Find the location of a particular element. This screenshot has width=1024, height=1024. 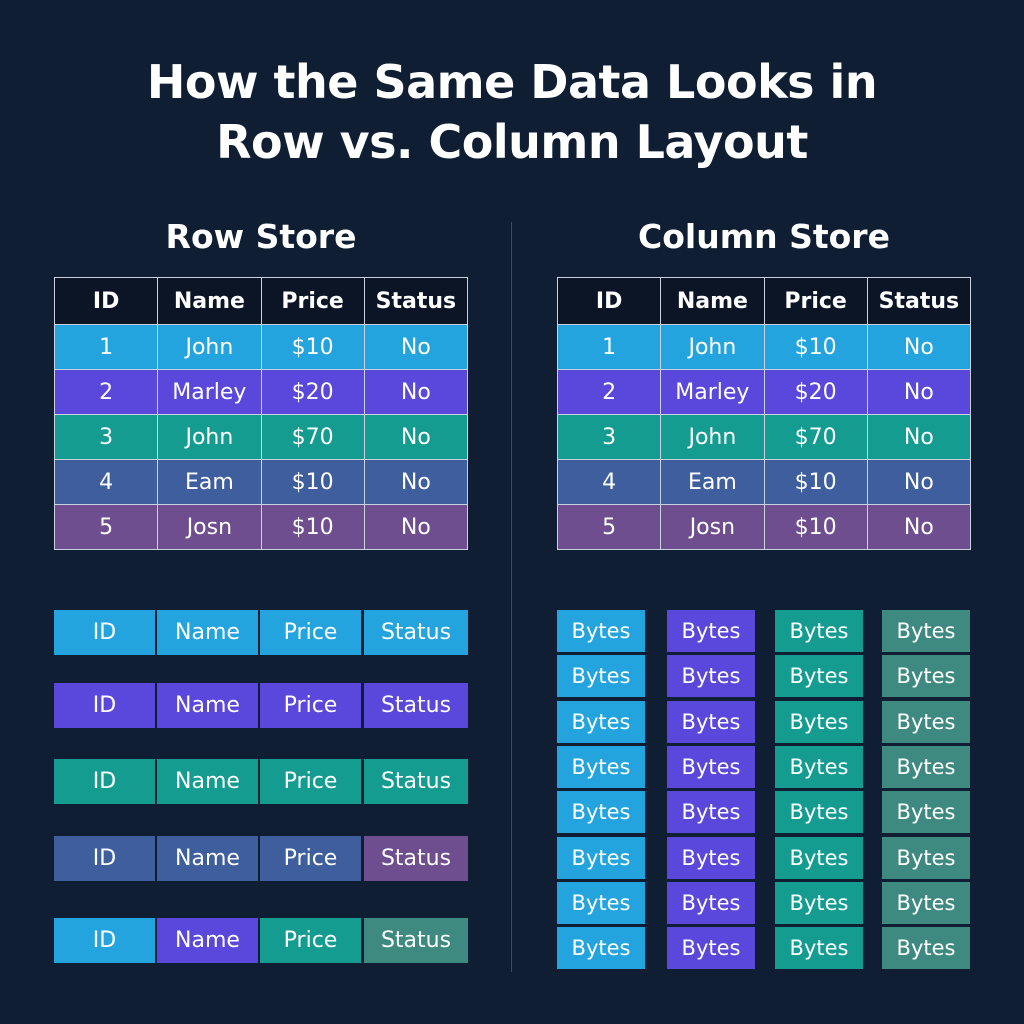

row-store-header-cell: Name is located at coordinates (209, 301).